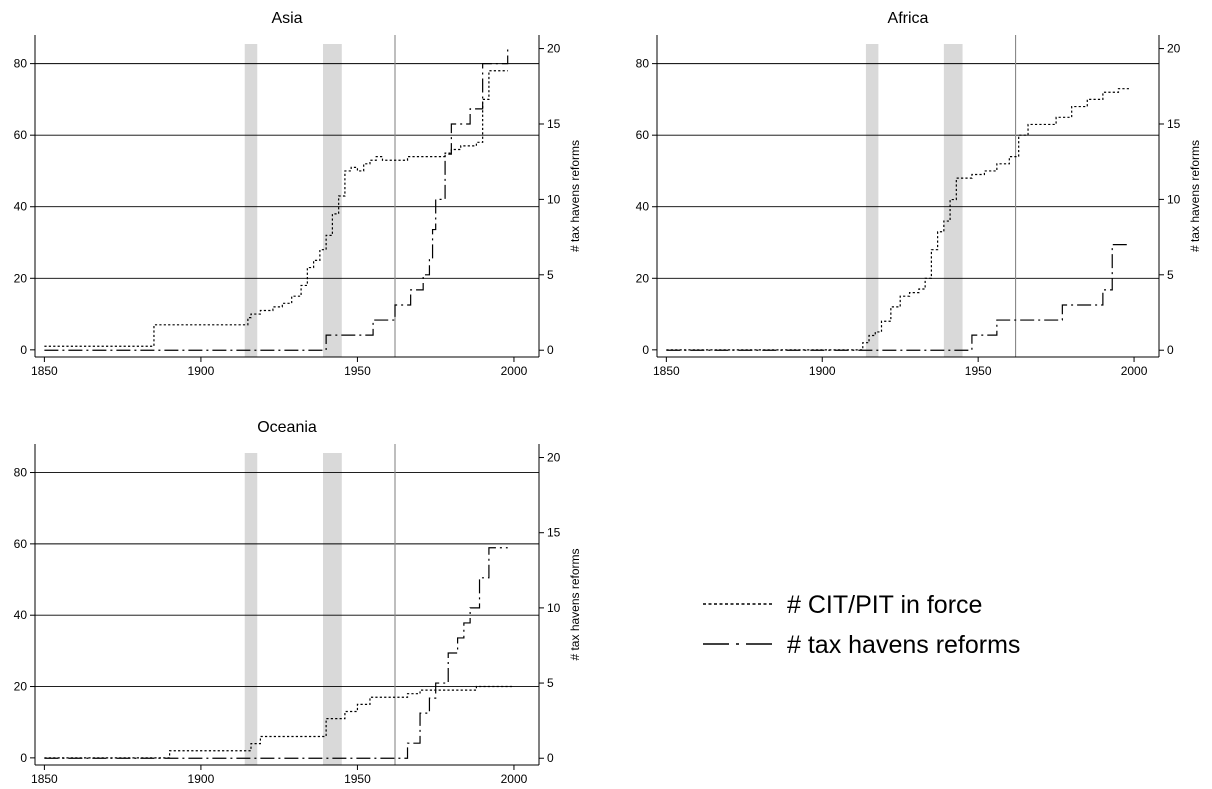 The width and height of the screenshot is (1212, 789). Describe the element at coordinates (884, 605) in the screenshot. I see `legend-label-cit-pit: # CIT/PIT in force` at that location.